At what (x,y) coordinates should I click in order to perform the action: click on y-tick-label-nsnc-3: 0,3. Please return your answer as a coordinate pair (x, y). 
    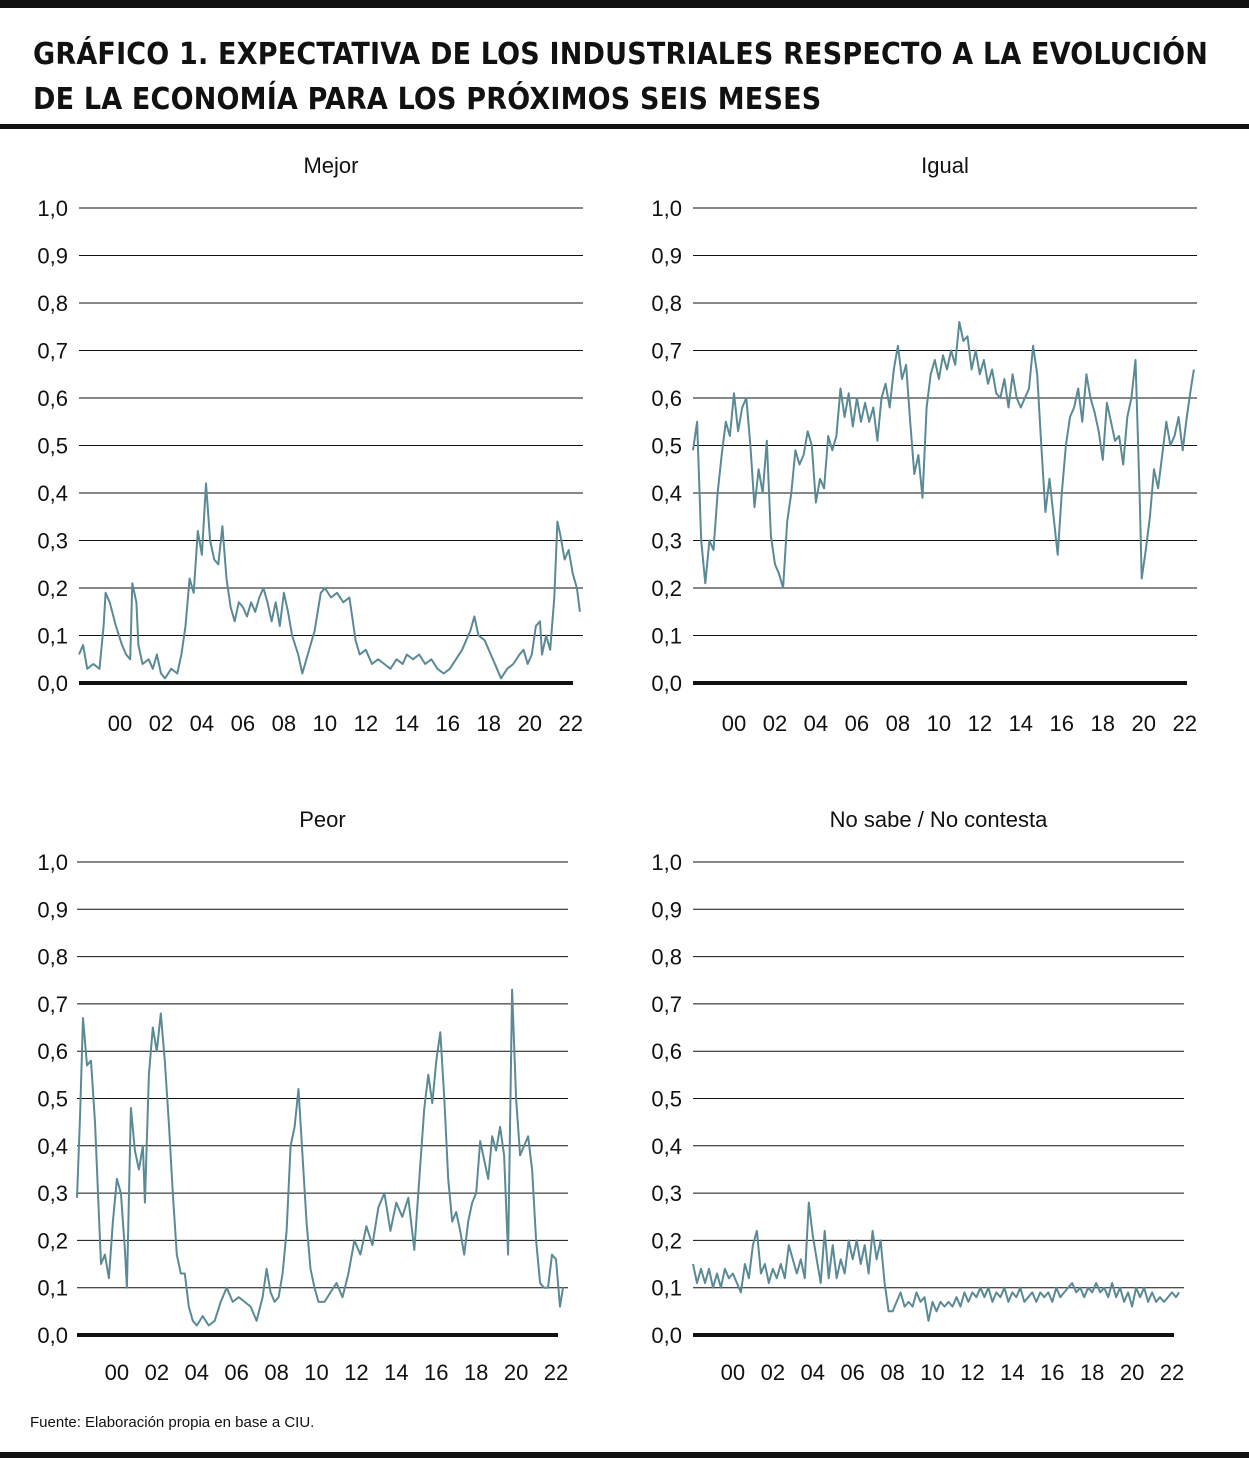
    Looking at the image, I should click on (666, 1193).